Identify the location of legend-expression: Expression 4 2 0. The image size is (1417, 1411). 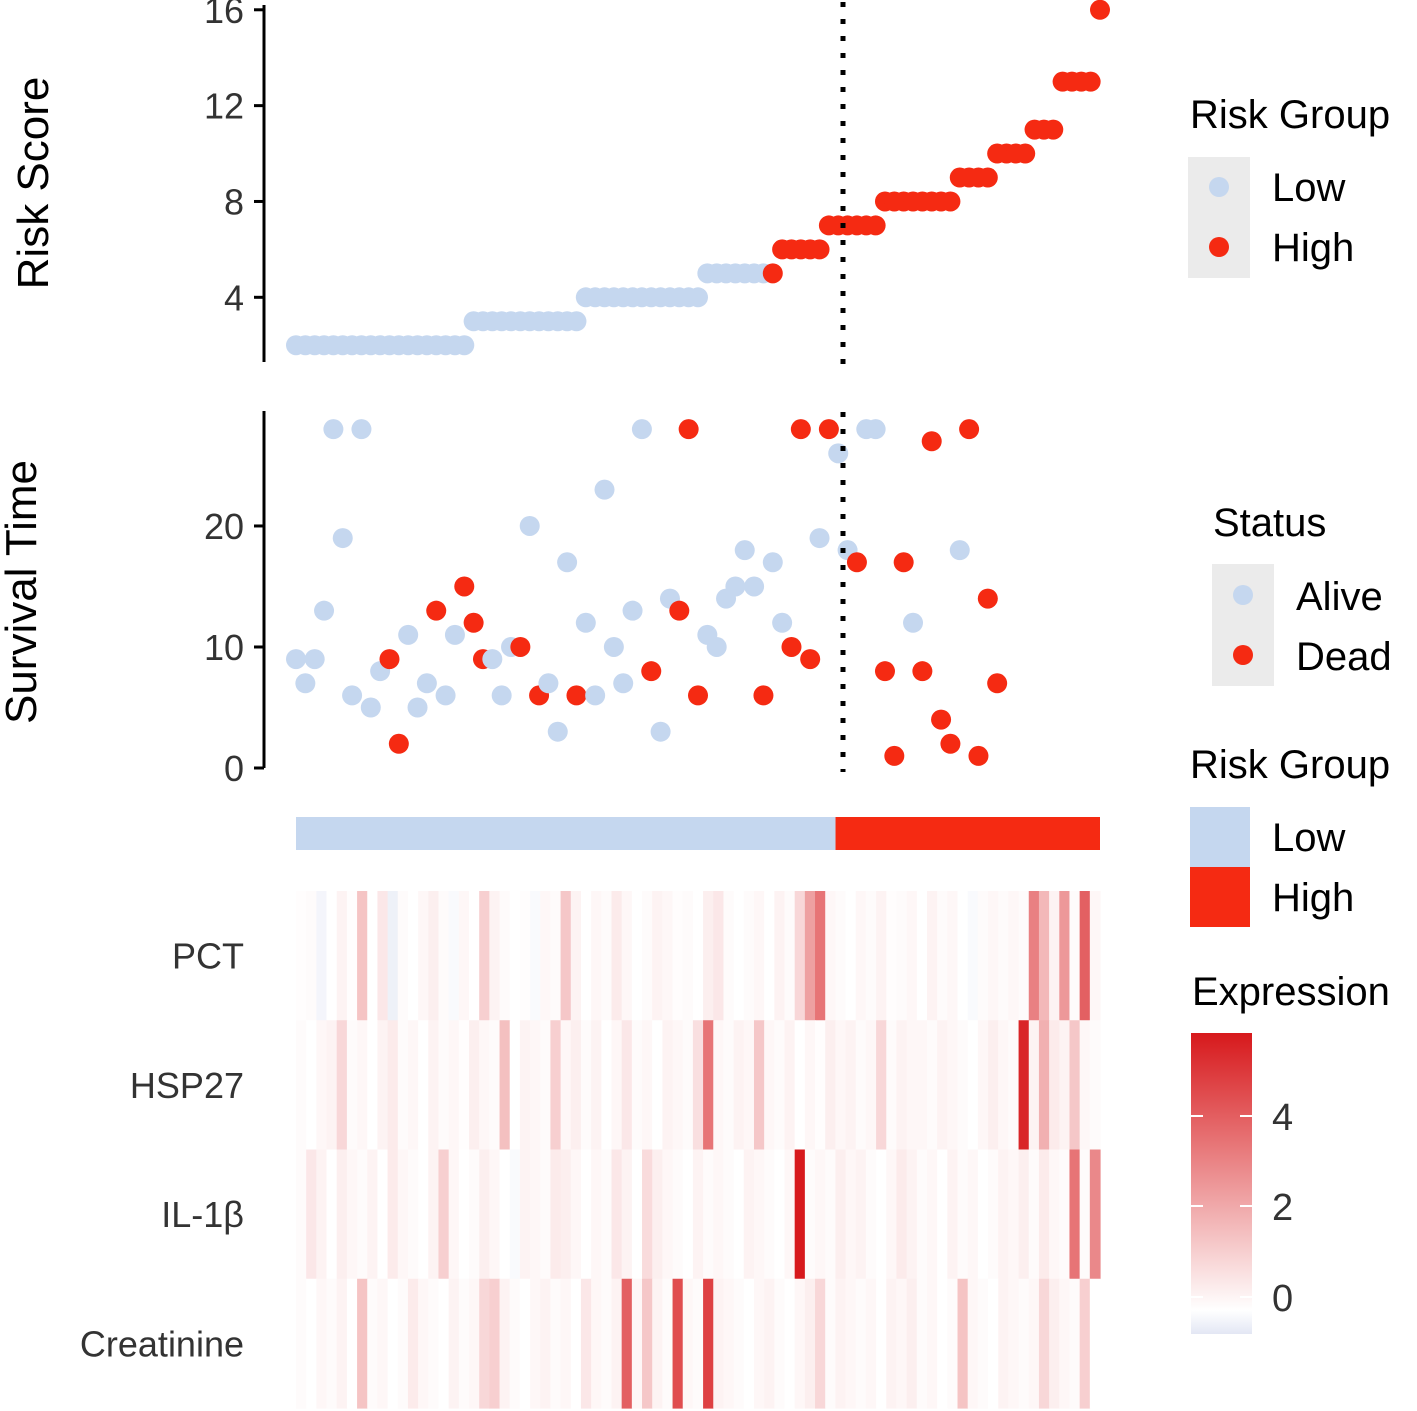
(1290, 1152).